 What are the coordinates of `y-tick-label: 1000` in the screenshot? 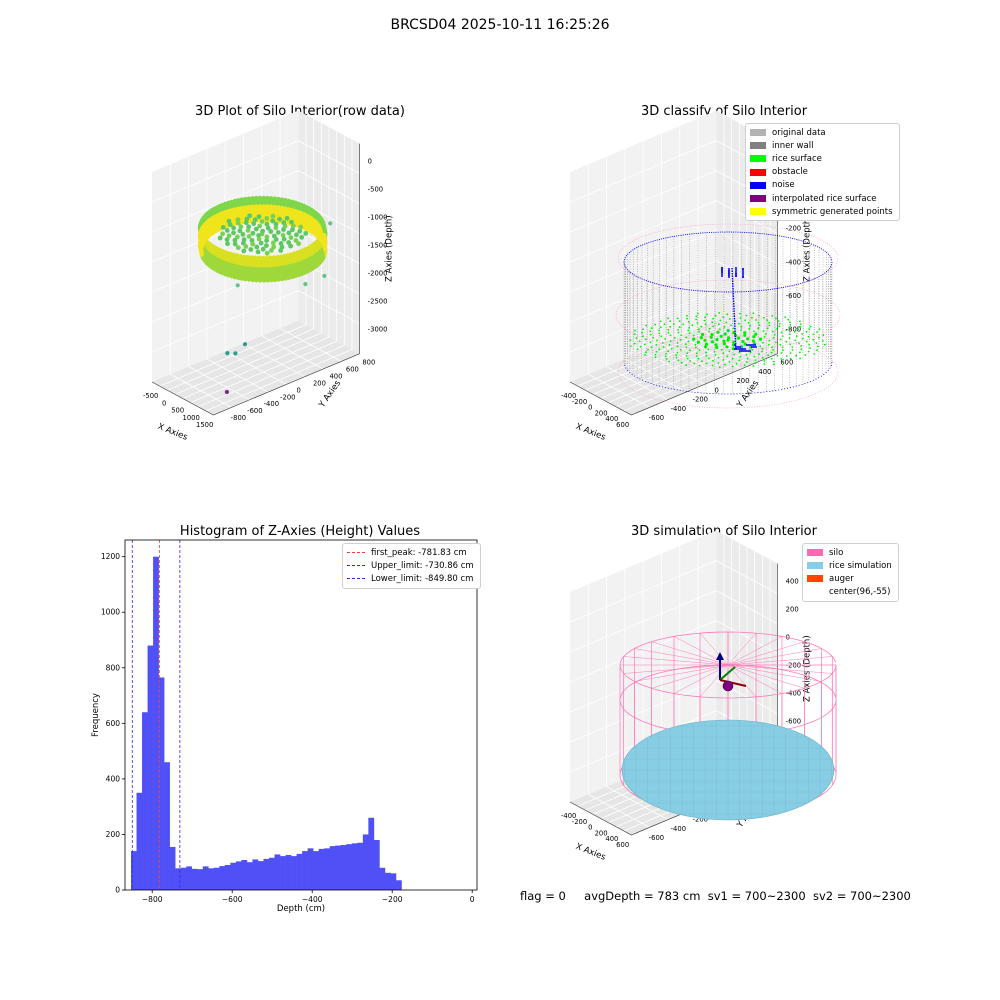 It's located at (110, 612).